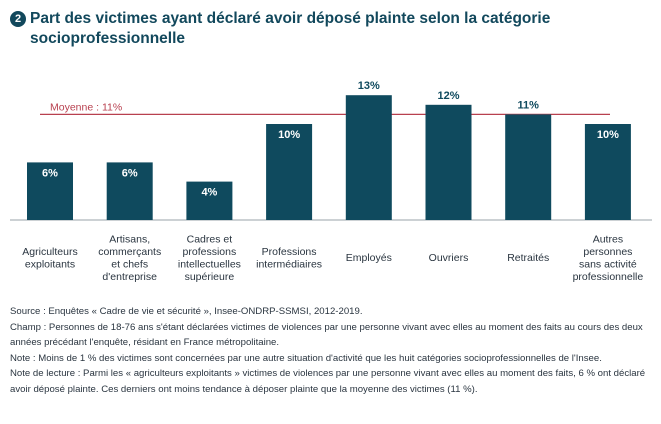 This screenshot has width=661, height=424. Describe the element at coordinates (50, 173) in the screenshot. I see `data-label-1: 6%` at that location.